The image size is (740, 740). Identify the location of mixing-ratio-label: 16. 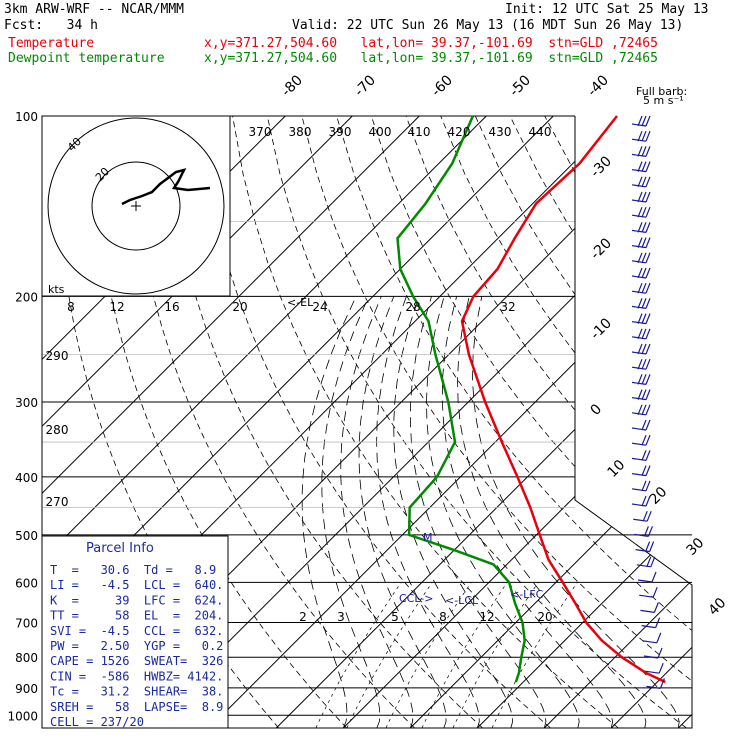
(171, 307).